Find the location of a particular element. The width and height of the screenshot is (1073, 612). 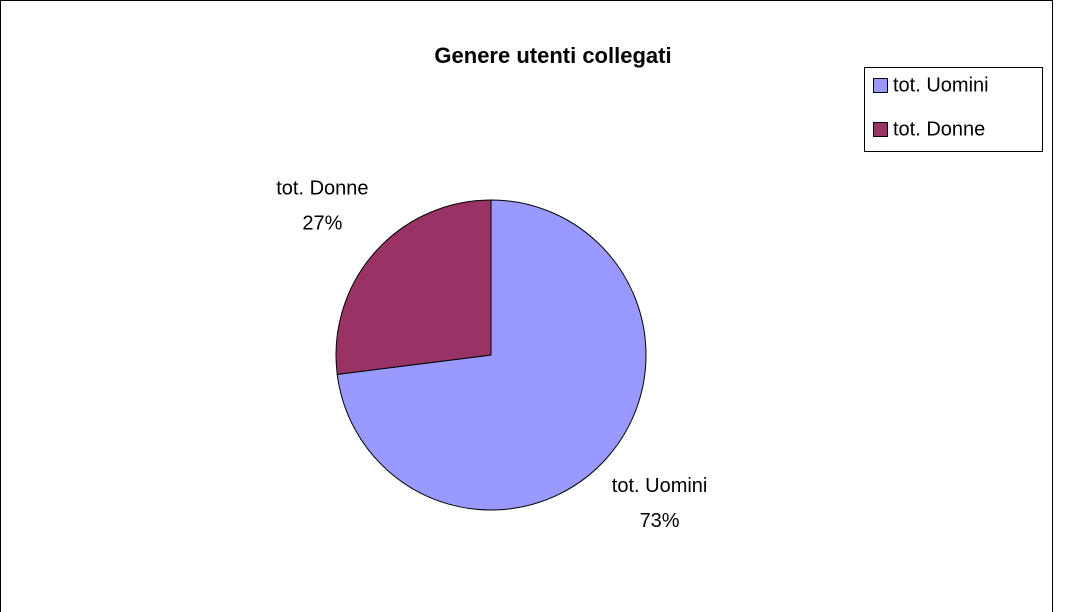

data-label-category: tot. Donne is located at coordinates (322, 189).